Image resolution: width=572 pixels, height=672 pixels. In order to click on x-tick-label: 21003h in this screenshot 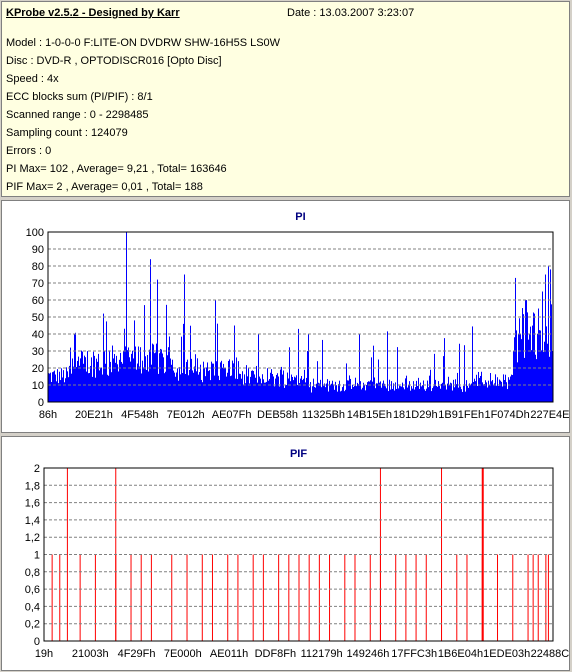, I will do `click(90, 654)`.